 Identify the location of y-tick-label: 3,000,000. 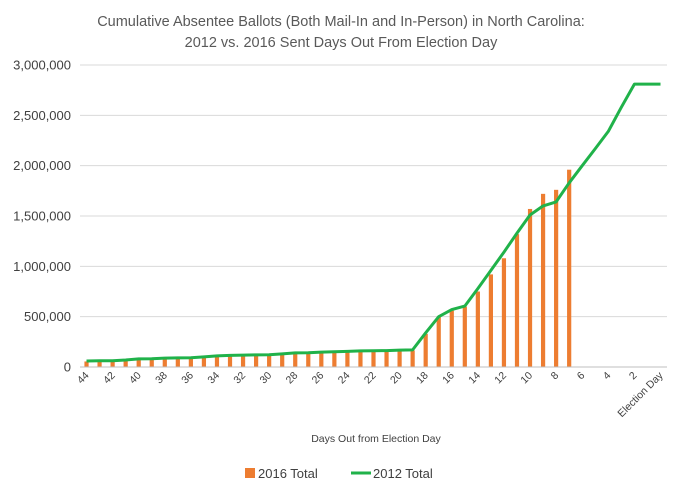
(42, 65).